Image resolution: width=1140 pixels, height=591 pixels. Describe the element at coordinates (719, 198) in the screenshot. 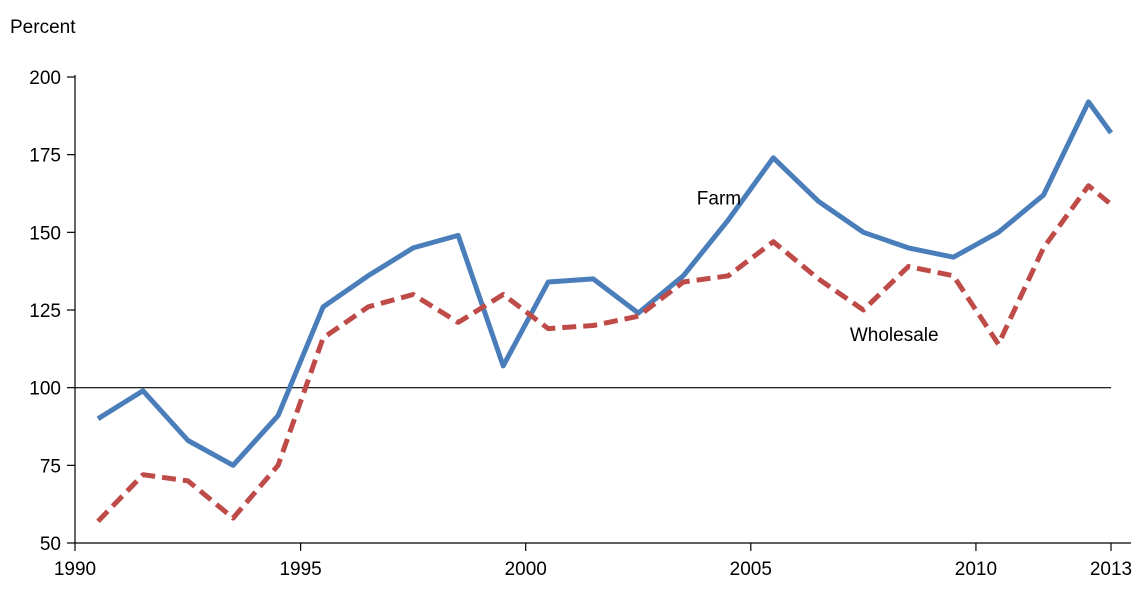

I see `series-label-farm: Farm` at that location.